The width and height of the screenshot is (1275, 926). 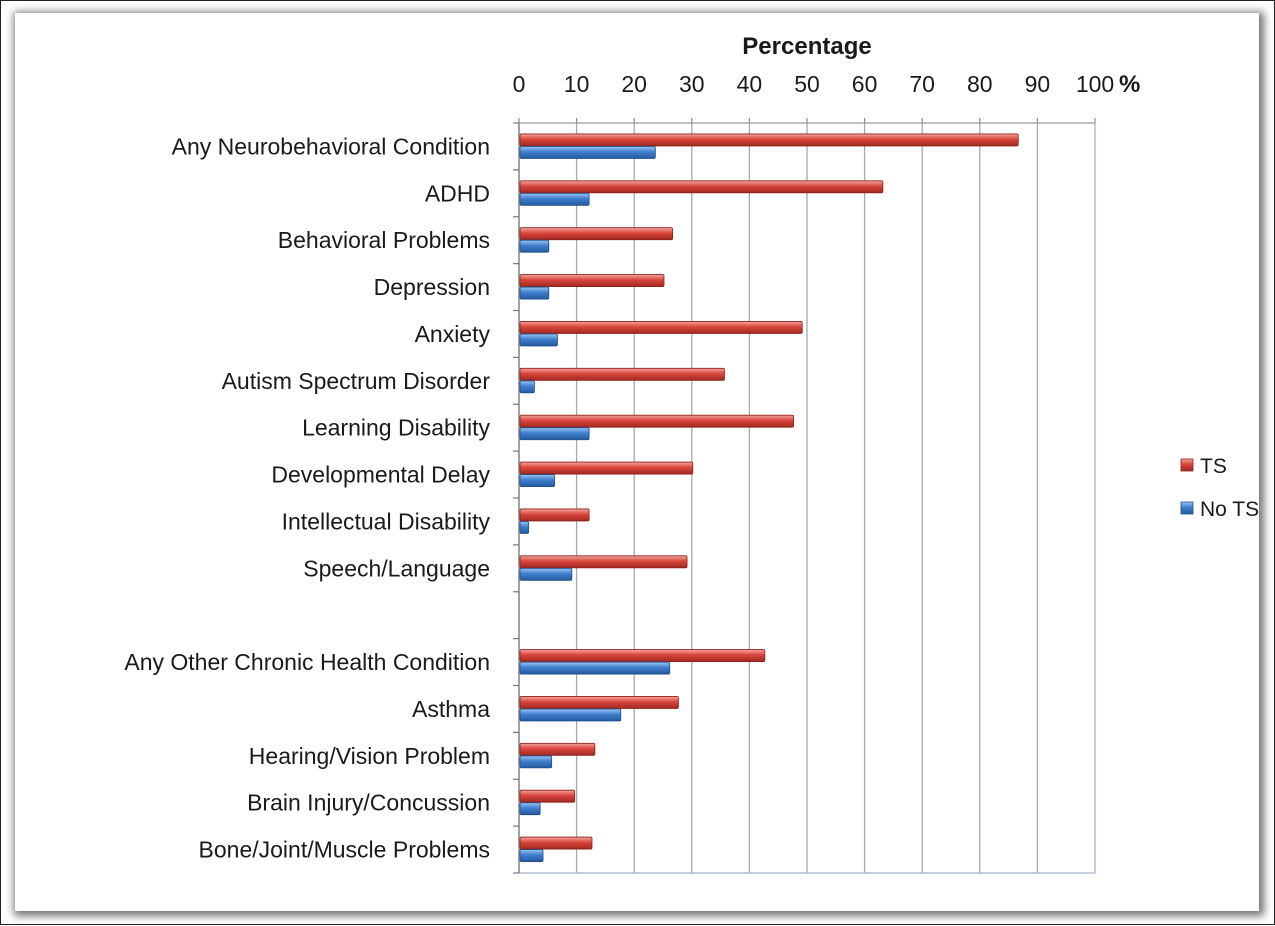 I want to click on legend: TS No TS, so click(x=1219, y=488).